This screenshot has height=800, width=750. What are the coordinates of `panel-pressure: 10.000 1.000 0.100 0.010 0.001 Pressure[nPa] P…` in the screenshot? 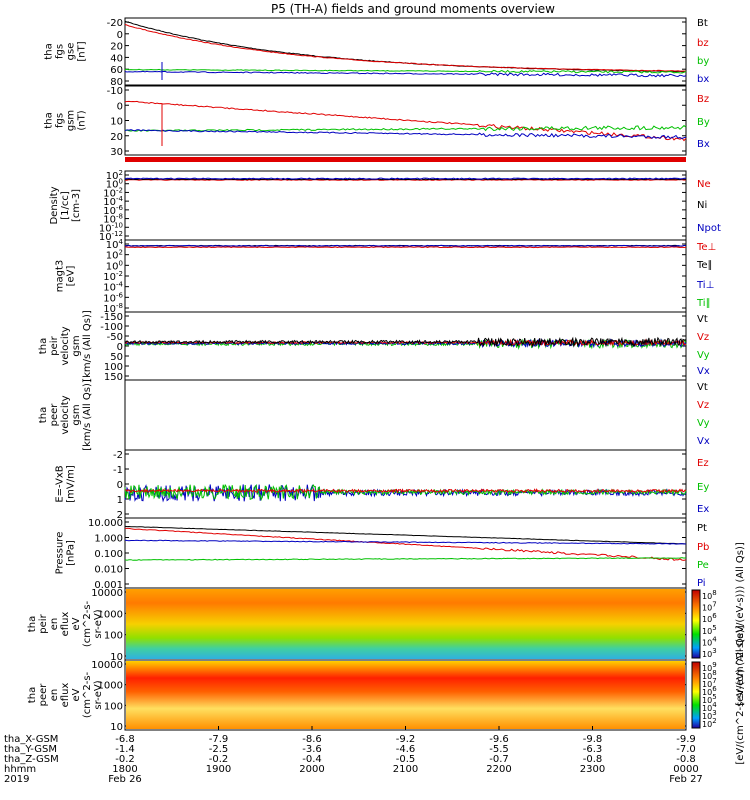 It's located at (382, 554).